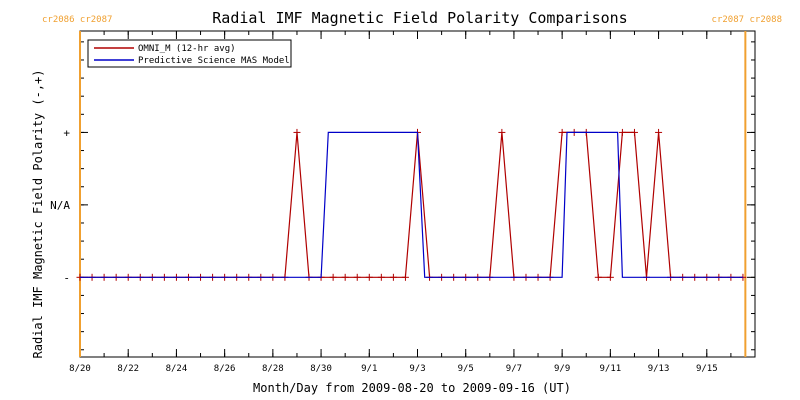  What do you see at coordinates (60, 205) in the screenshot?
I see `y-tick-label: N/A` at bounding box center [60, 205].